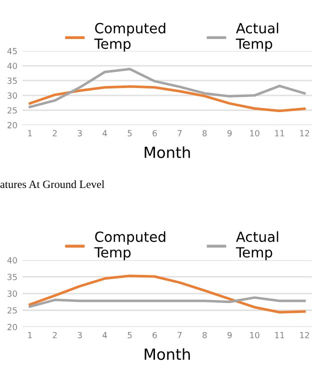  I want to click on y-tick-label: 45, so click(12, 51).